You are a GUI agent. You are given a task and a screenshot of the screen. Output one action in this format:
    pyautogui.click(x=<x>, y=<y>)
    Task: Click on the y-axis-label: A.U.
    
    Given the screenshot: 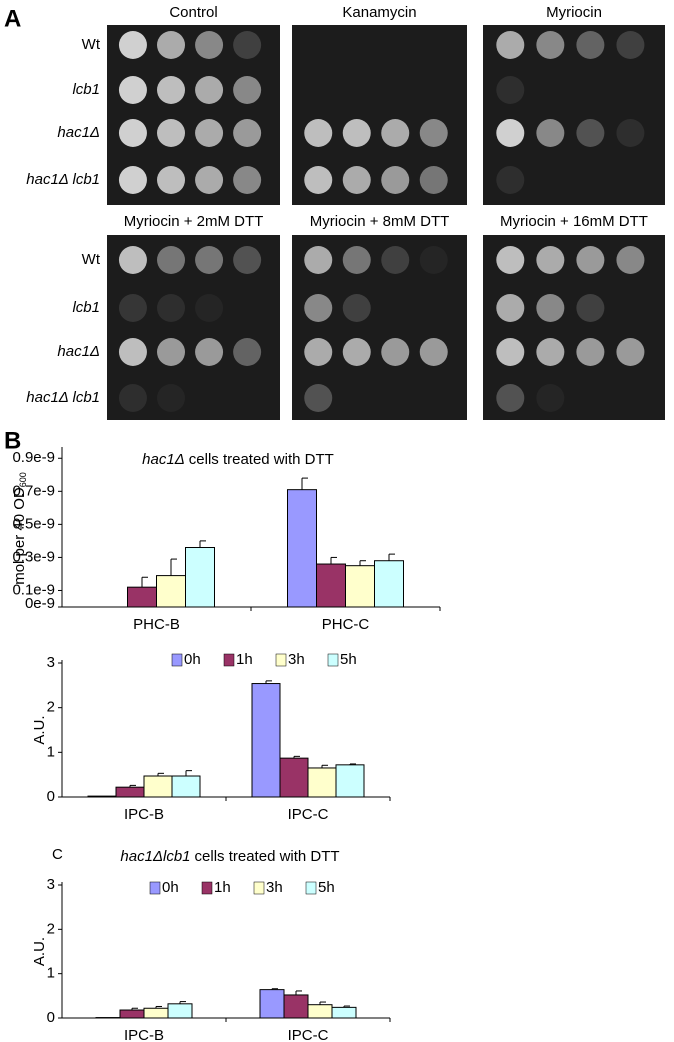 What is the action you would take?
    pyautogui.click(x=39, y=951)
    